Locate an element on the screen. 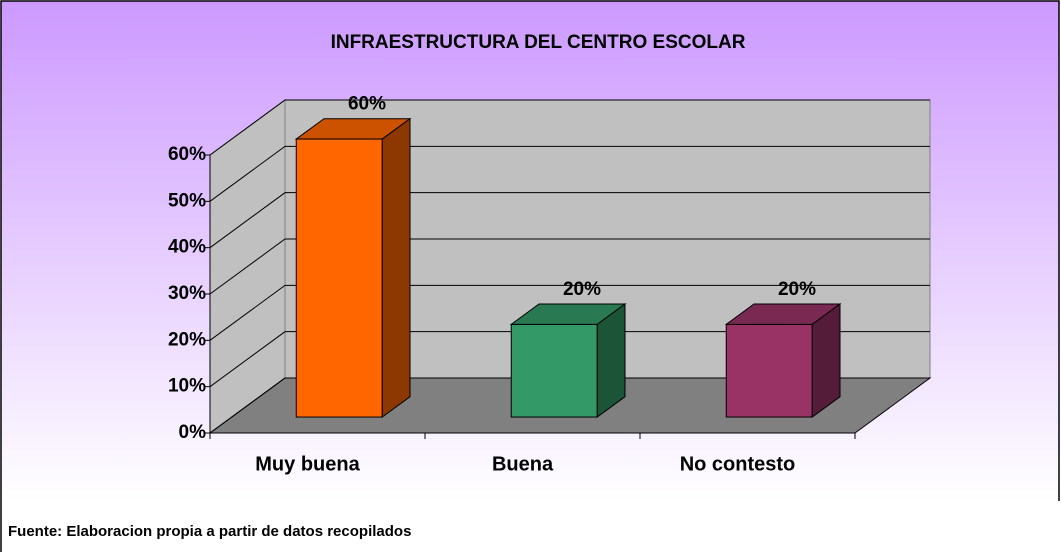  x-tick-label: No contesto is located at coordinates (738, 464).